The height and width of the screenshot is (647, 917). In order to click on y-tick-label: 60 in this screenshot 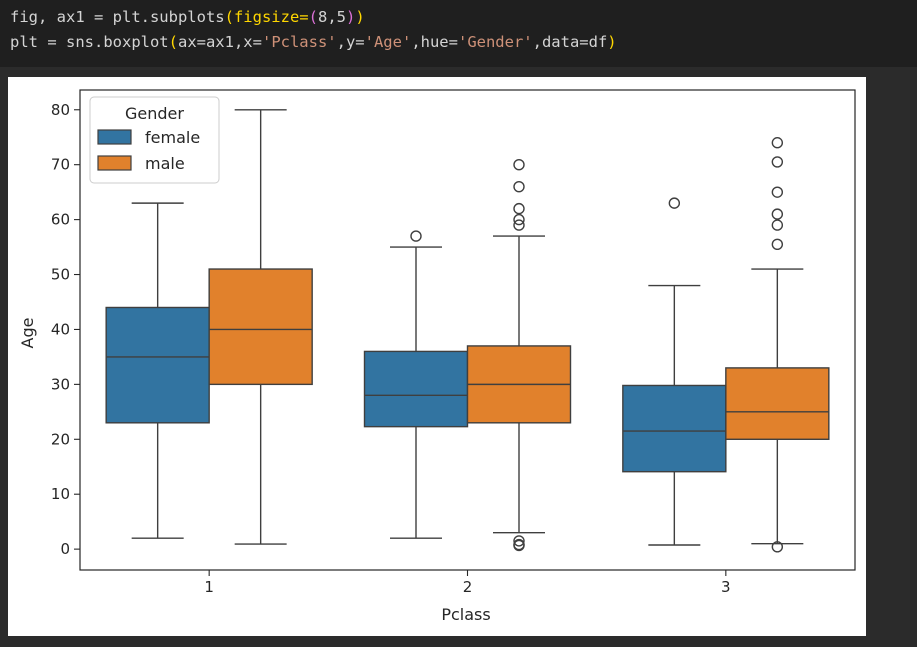, I will do `click(60, 220)`.